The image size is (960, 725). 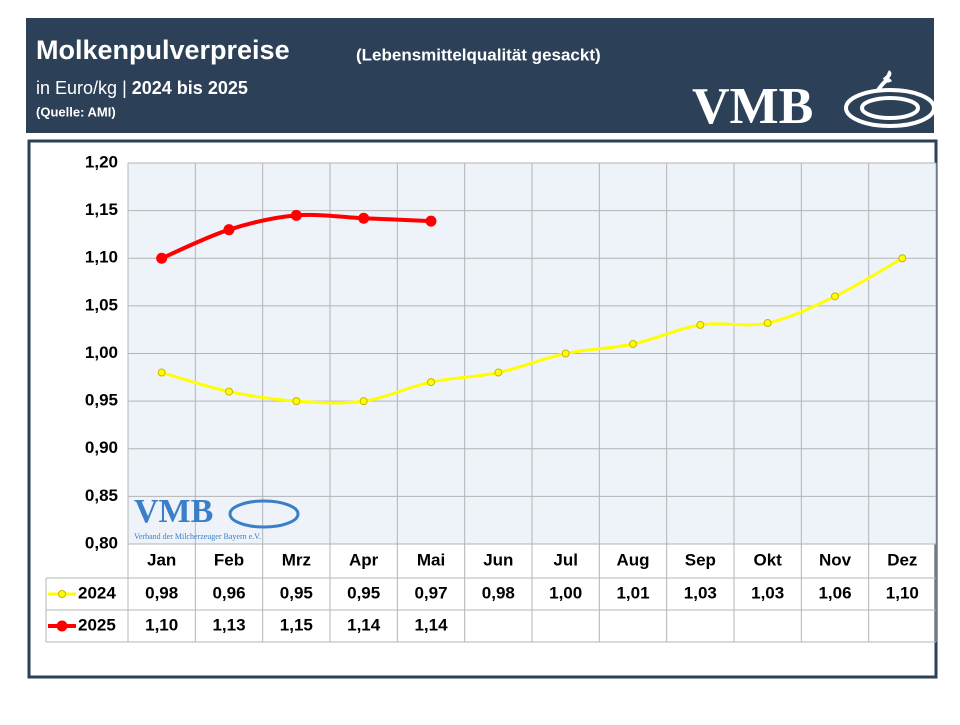 What do you see at coordinates (101, 400) in the screenshot?
I see `y-tick-label: 0,95` at bounding box center [101, 400].